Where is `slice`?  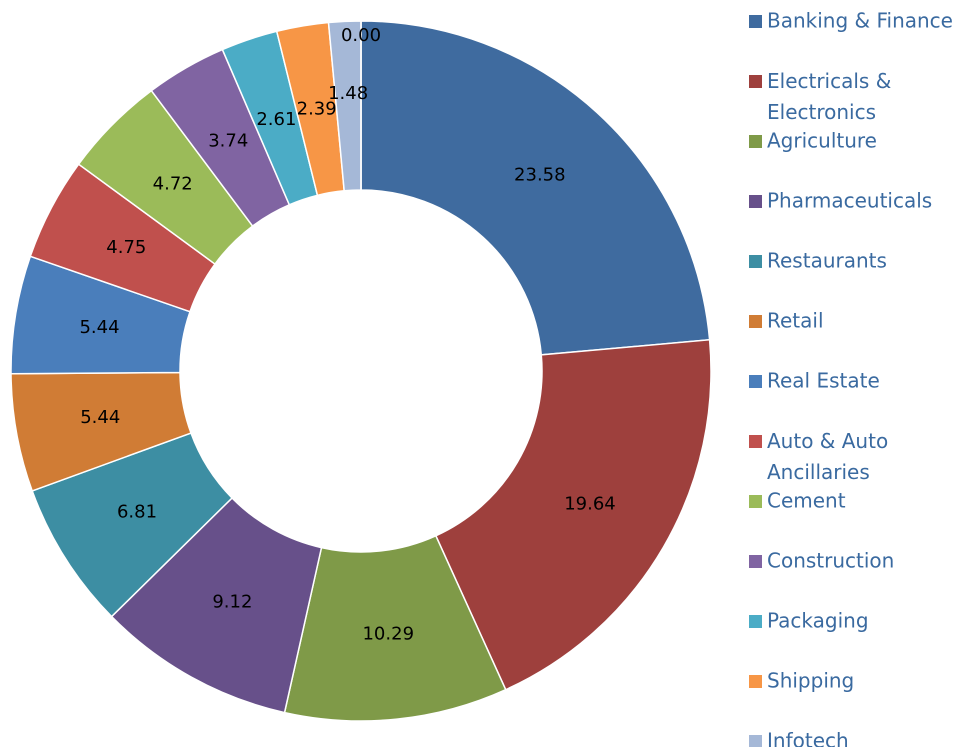
slice is located at coordinates (573, 514).